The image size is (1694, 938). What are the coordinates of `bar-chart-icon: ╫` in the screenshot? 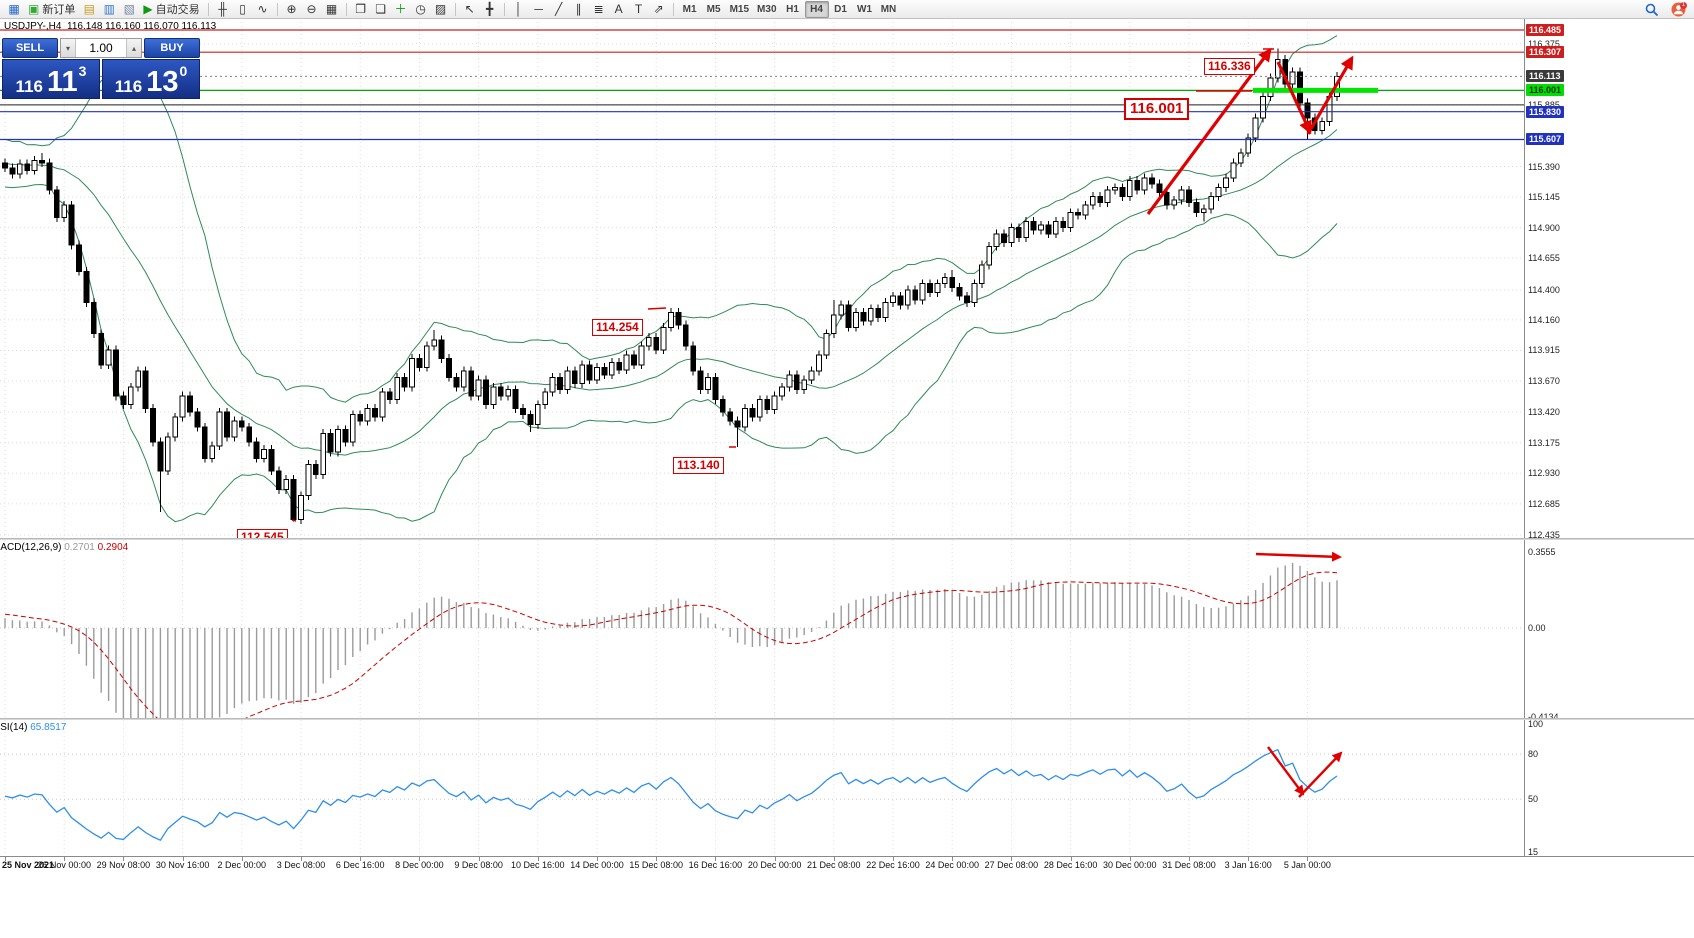 It's located at (222, 9).